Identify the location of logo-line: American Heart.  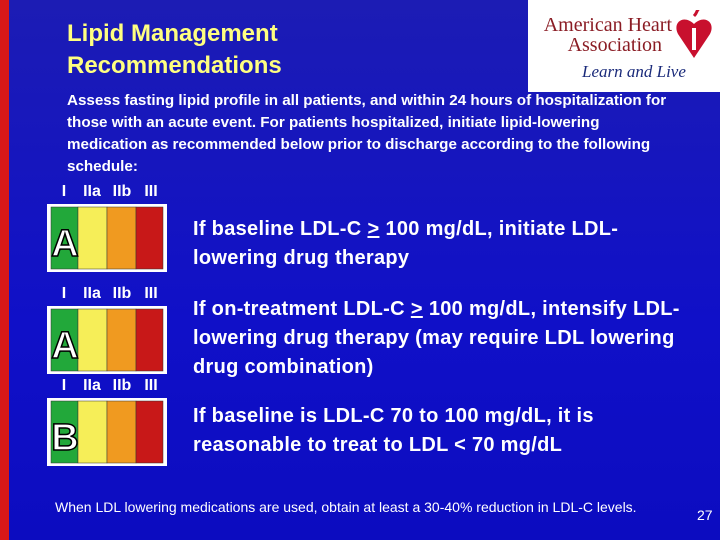
(607, 25).